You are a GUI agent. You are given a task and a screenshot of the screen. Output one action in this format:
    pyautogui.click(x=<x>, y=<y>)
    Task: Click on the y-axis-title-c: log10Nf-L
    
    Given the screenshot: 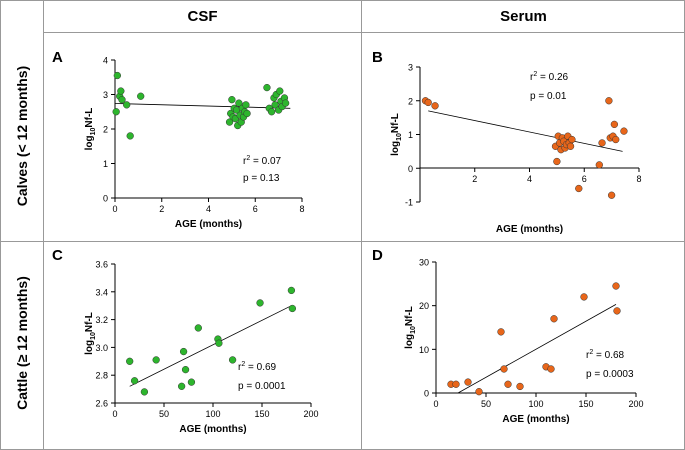 What is the action you would take?
    pyautogui.click(x=90, y=333)
    